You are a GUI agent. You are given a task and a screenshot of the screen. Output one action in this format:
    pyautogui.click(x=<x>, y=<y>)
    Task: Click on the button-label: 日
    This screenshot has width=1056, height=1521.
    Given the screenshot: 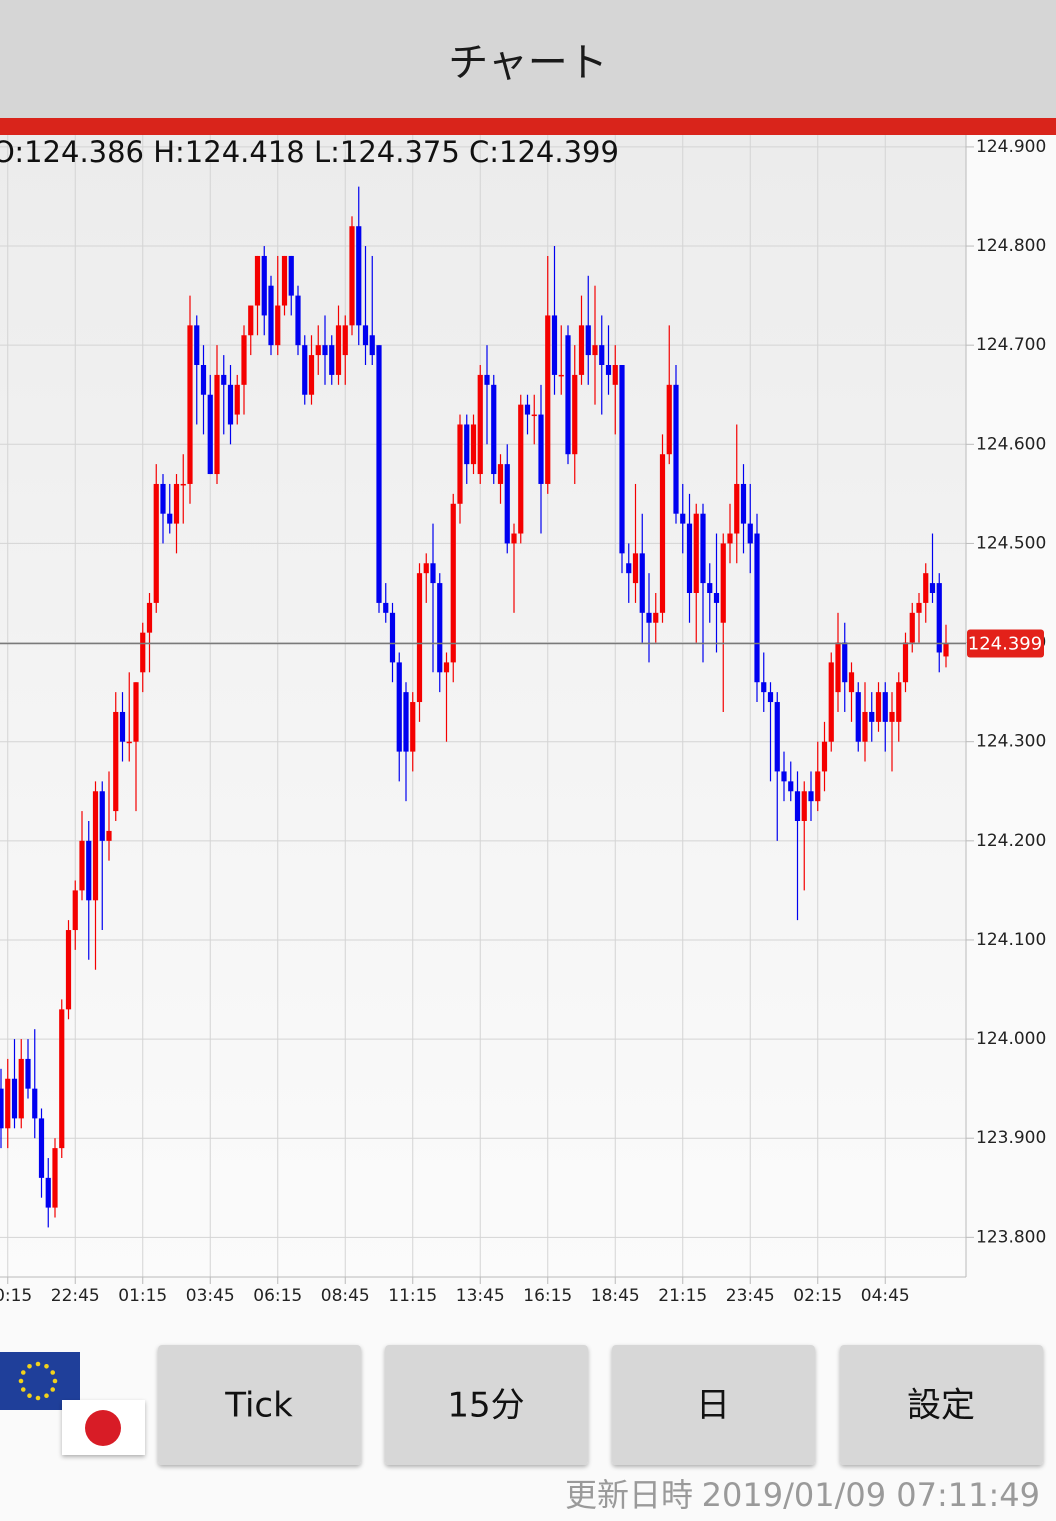 What is the action you would take?
    pyautogui.click(x=713, y=1406)
    